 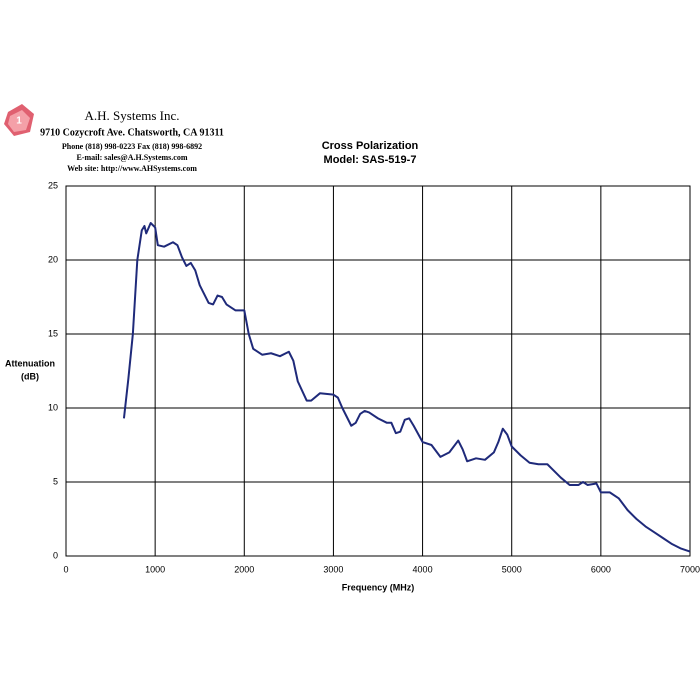 I want to click on y-tick-label: 5, so click(x=55, y=481).